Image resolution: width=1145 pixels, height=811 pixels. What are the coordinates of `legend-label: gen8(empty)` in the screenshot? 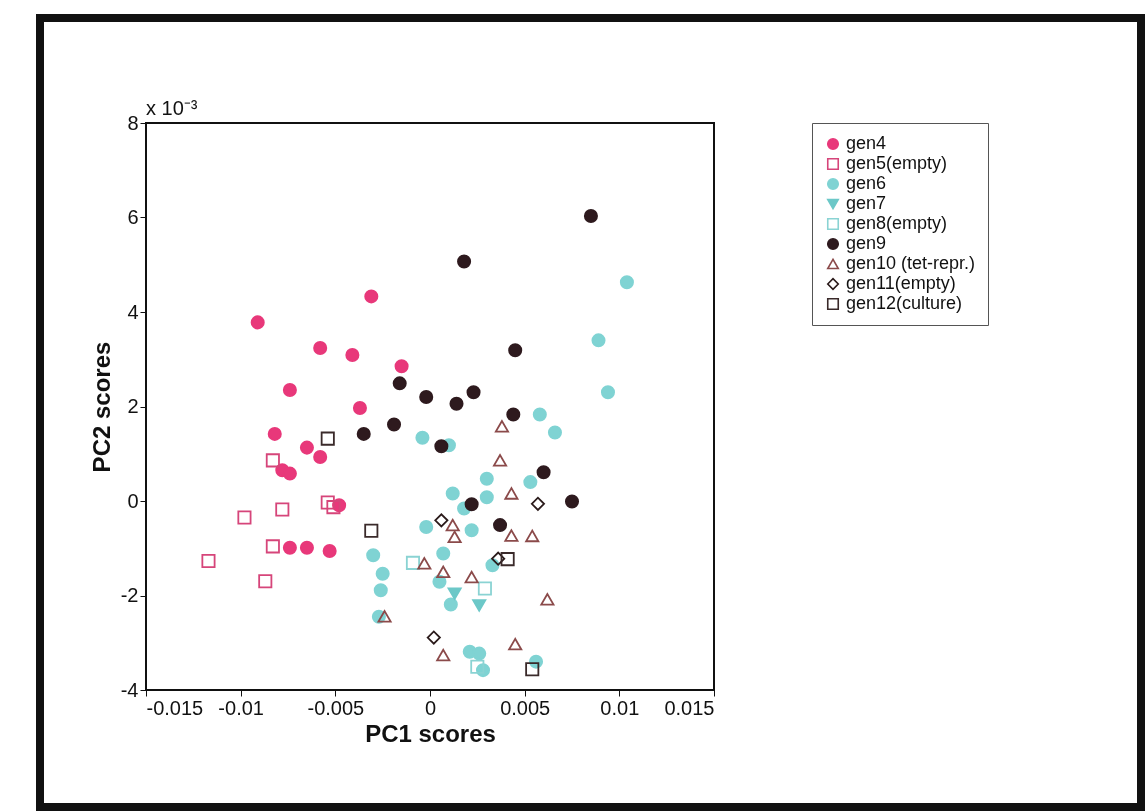 It's located at (897, 223).